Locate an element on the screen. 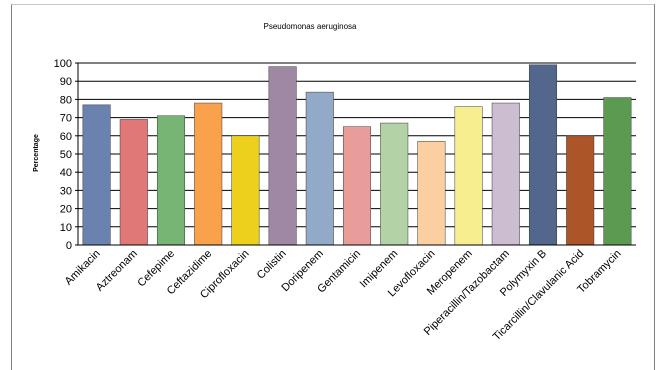 The image size is (657, 370). y-tick-label: 70 is located at coordinates (66, 119).